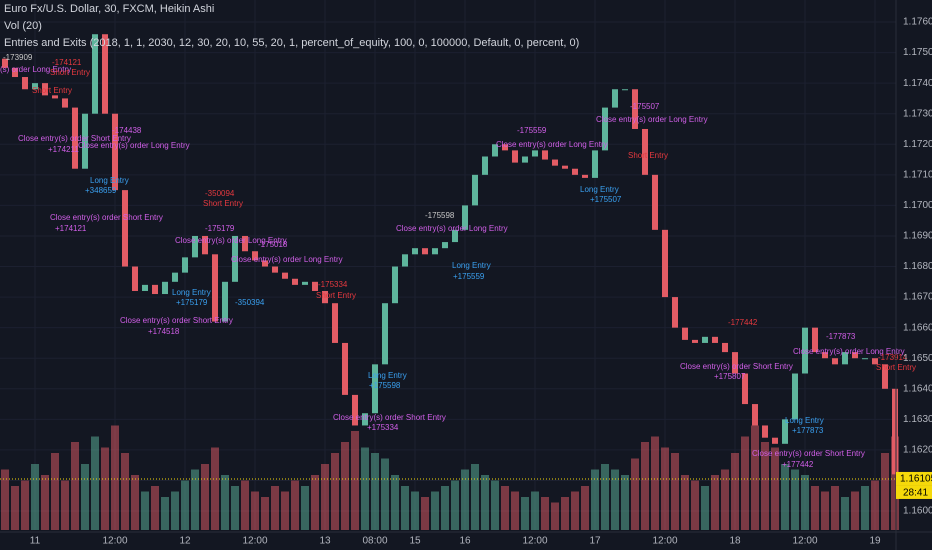  What do you see at coordinates (273, 244) in the screenshot?
I see `trade-annotation: -175018` at bounding box center [273, 244].